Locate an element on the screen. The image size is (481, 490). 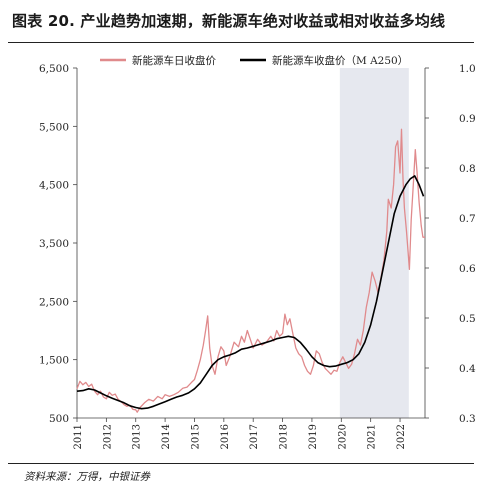
right-tick-label: 0.8 is located at coordinates (467, 169).